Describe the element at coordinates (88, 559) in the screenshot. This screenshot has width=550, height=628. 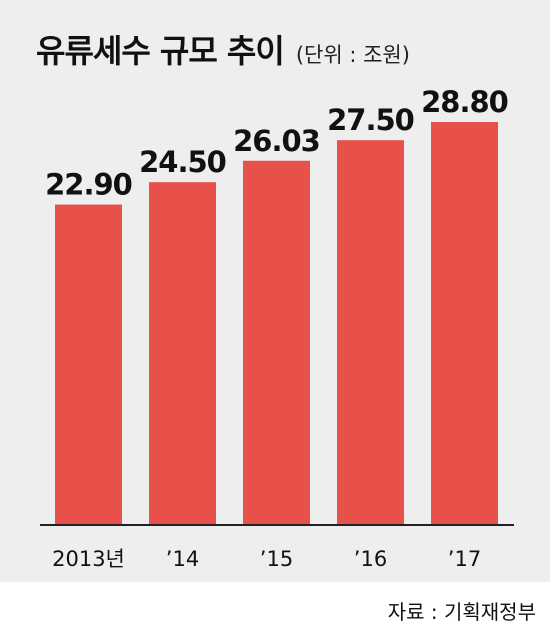
I see `category-label-0: 2013년` at that location.